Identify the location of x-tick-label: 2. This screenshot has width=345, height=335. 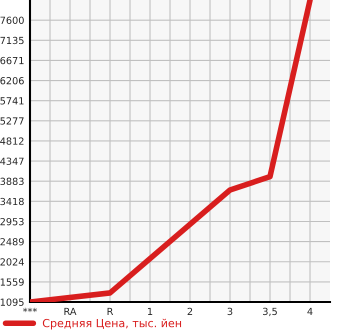
(190, 311).